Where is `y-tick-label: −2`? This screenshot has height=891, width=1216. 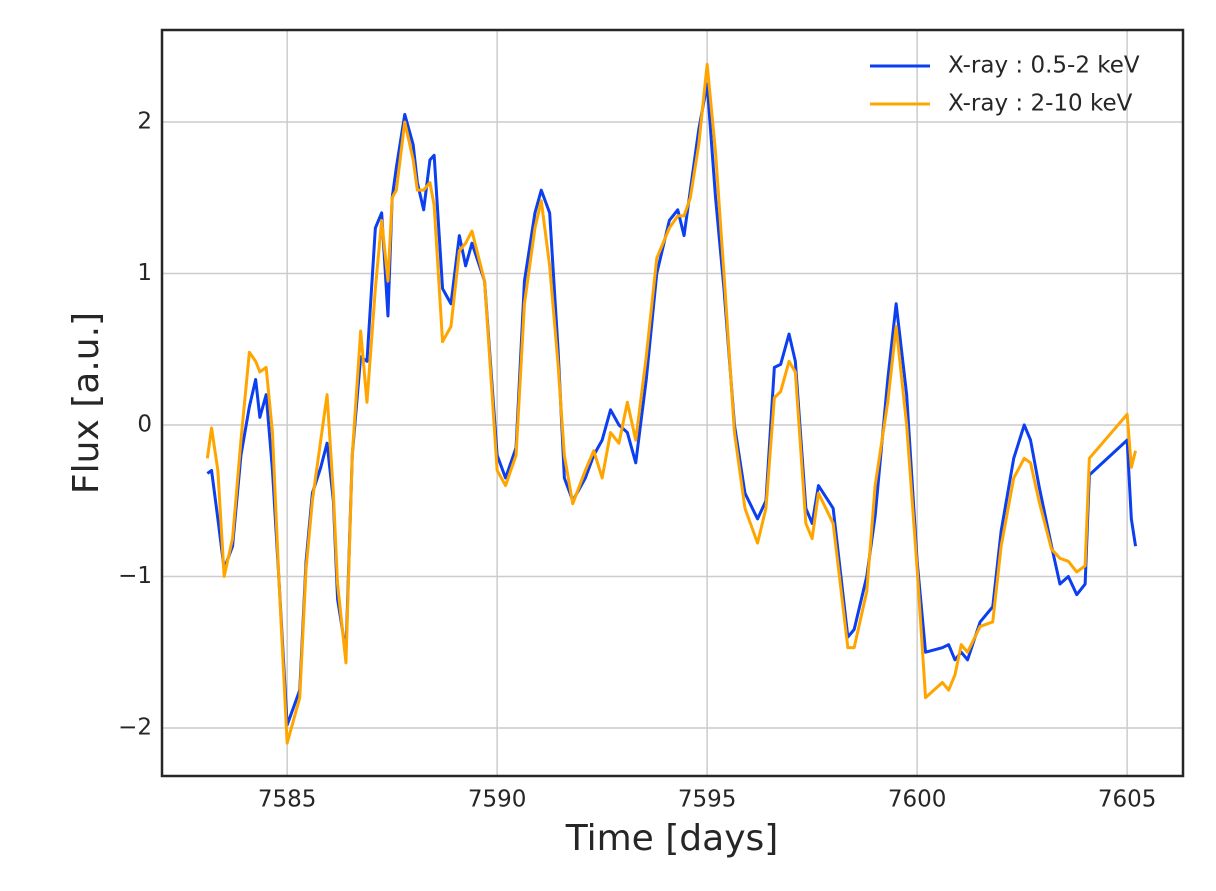
y-tick-label: −2 is located at coordinates (135, 727).